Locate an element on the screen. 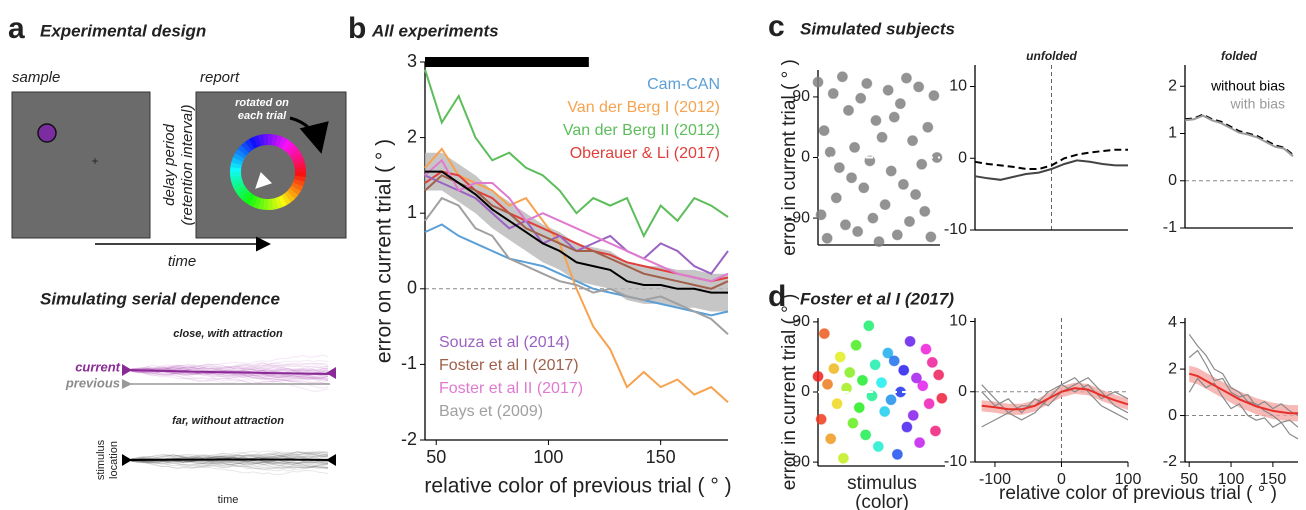  panel-label: b is located at coordinates (357, 28).